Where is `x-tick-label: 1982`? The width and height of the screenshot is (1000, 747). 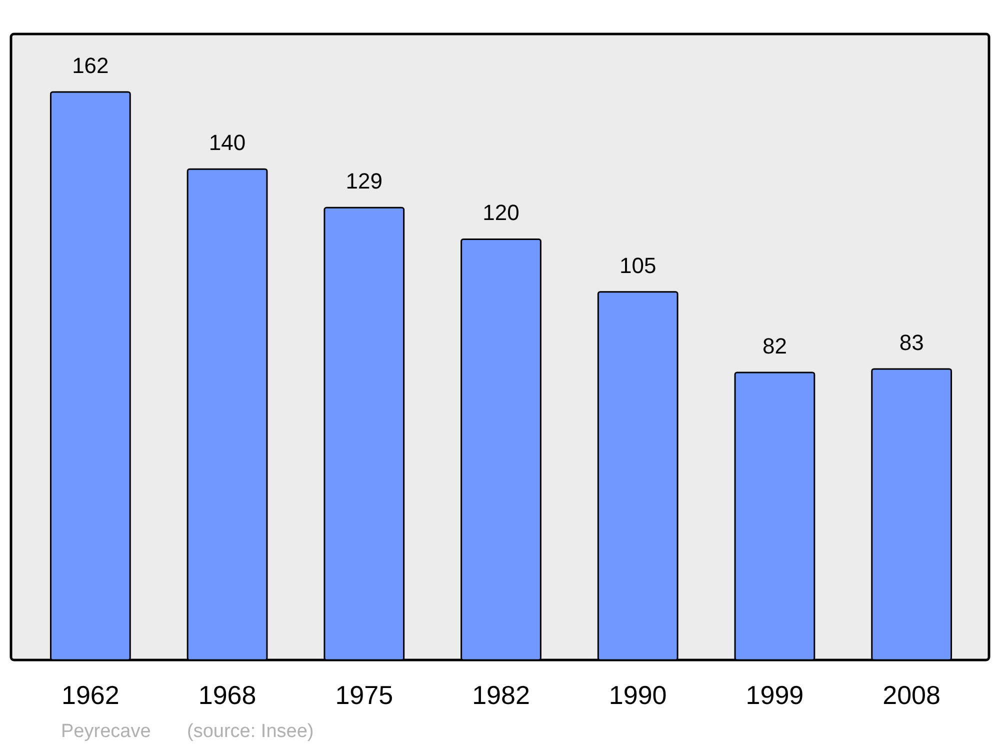
x-tick-label: 1982 is located at coordinates (501, 695).